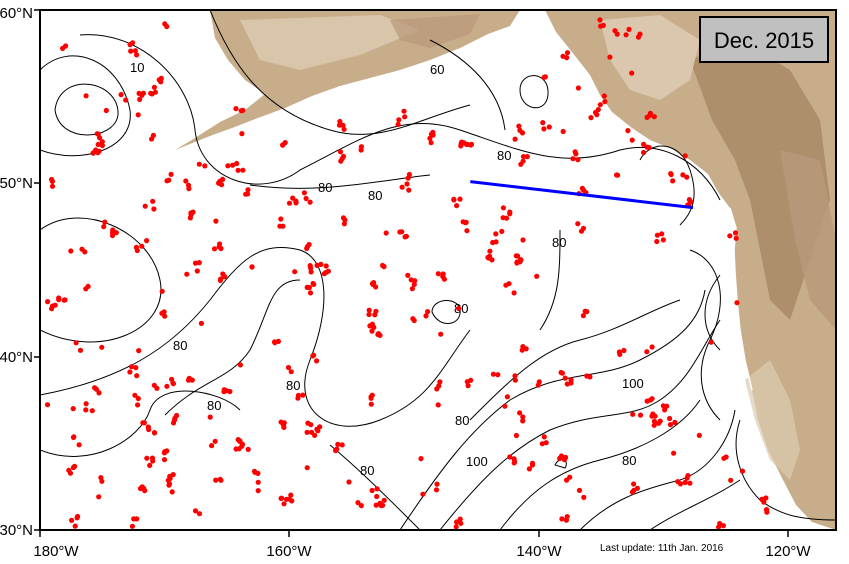 This screenshot has height=564, width=849. What do you see at coordinates (764, 40) in the screenshot?
I see `date-label: Dec. 2015` at bounding box center [764, 40].